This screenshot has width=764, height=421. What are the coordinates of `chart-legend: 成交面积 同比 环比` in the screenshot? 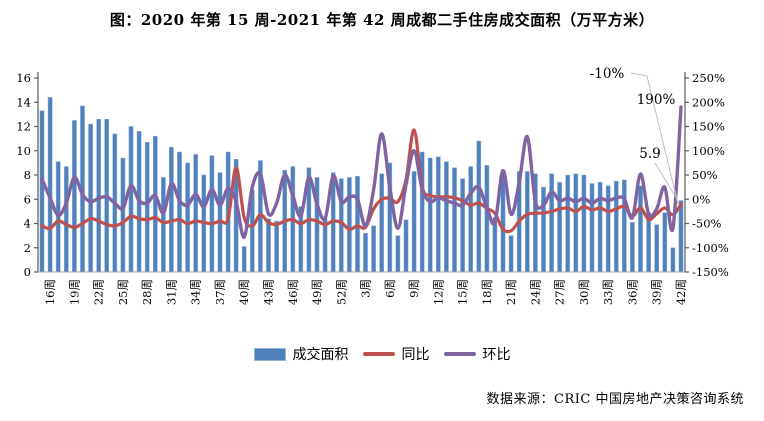 It's located at (382, 354).